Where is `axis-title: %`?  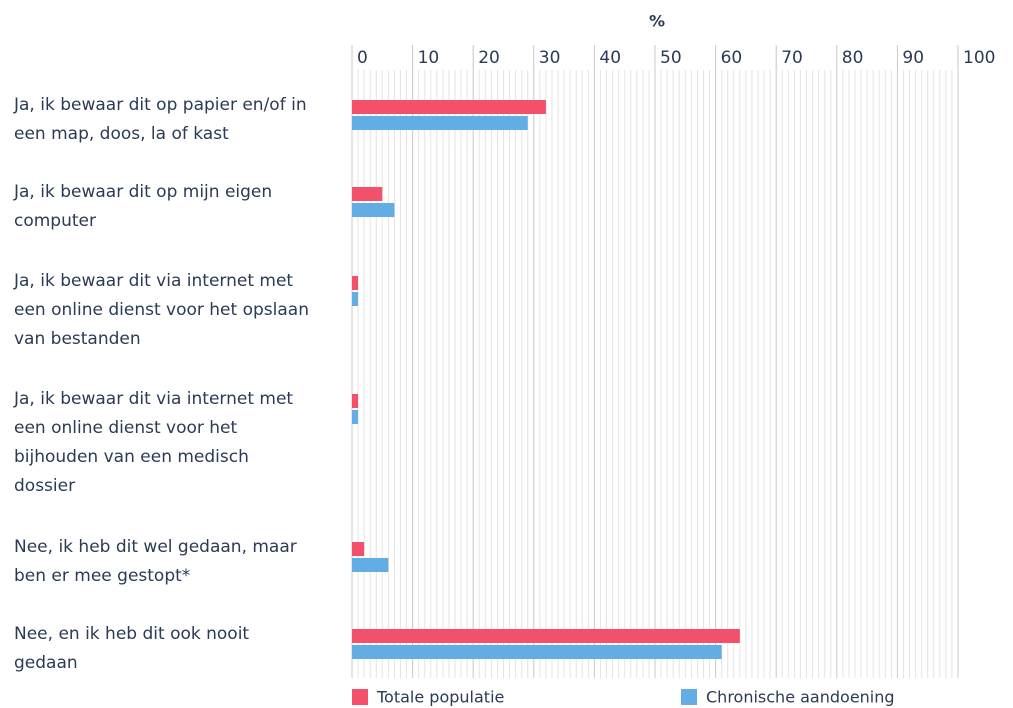
axis-title: % is located at coordinates (657, 21).